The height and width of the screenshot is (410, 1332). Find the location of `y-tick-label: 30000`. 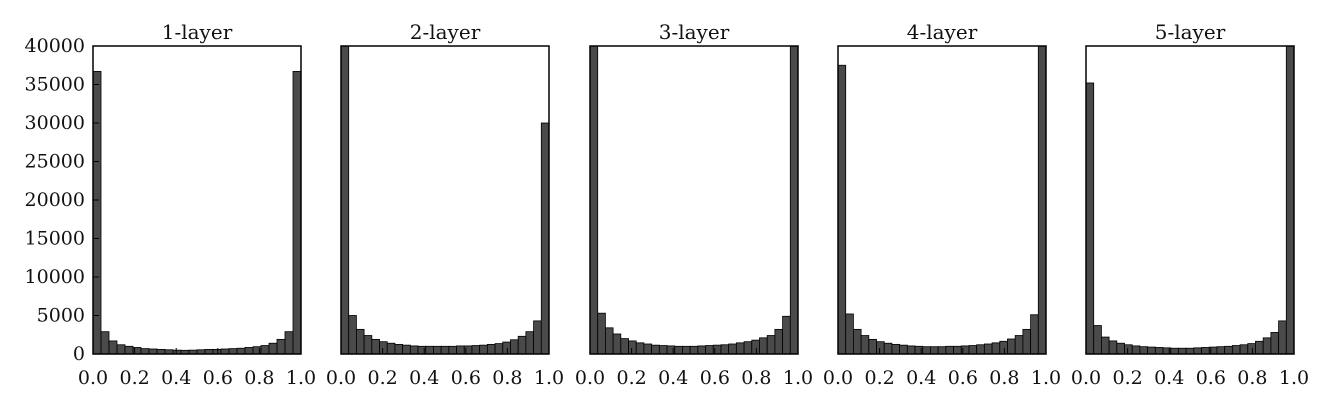

y-tick-label: 30000 is located at coordinates (55, 123).